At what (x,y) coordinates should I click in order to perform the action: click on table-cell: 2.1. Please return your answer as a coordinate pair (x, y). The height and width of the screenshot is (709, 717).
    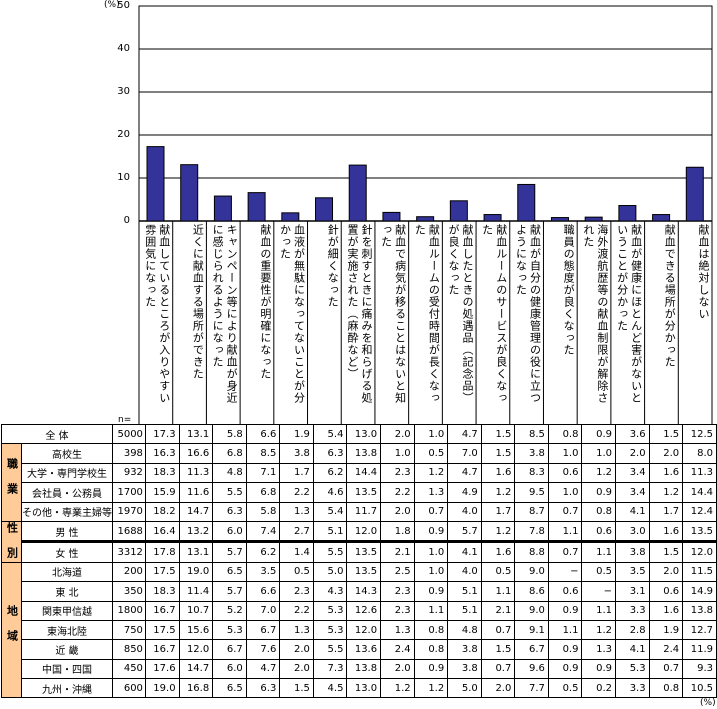
    Looking at the image, I should click on (498, 610).